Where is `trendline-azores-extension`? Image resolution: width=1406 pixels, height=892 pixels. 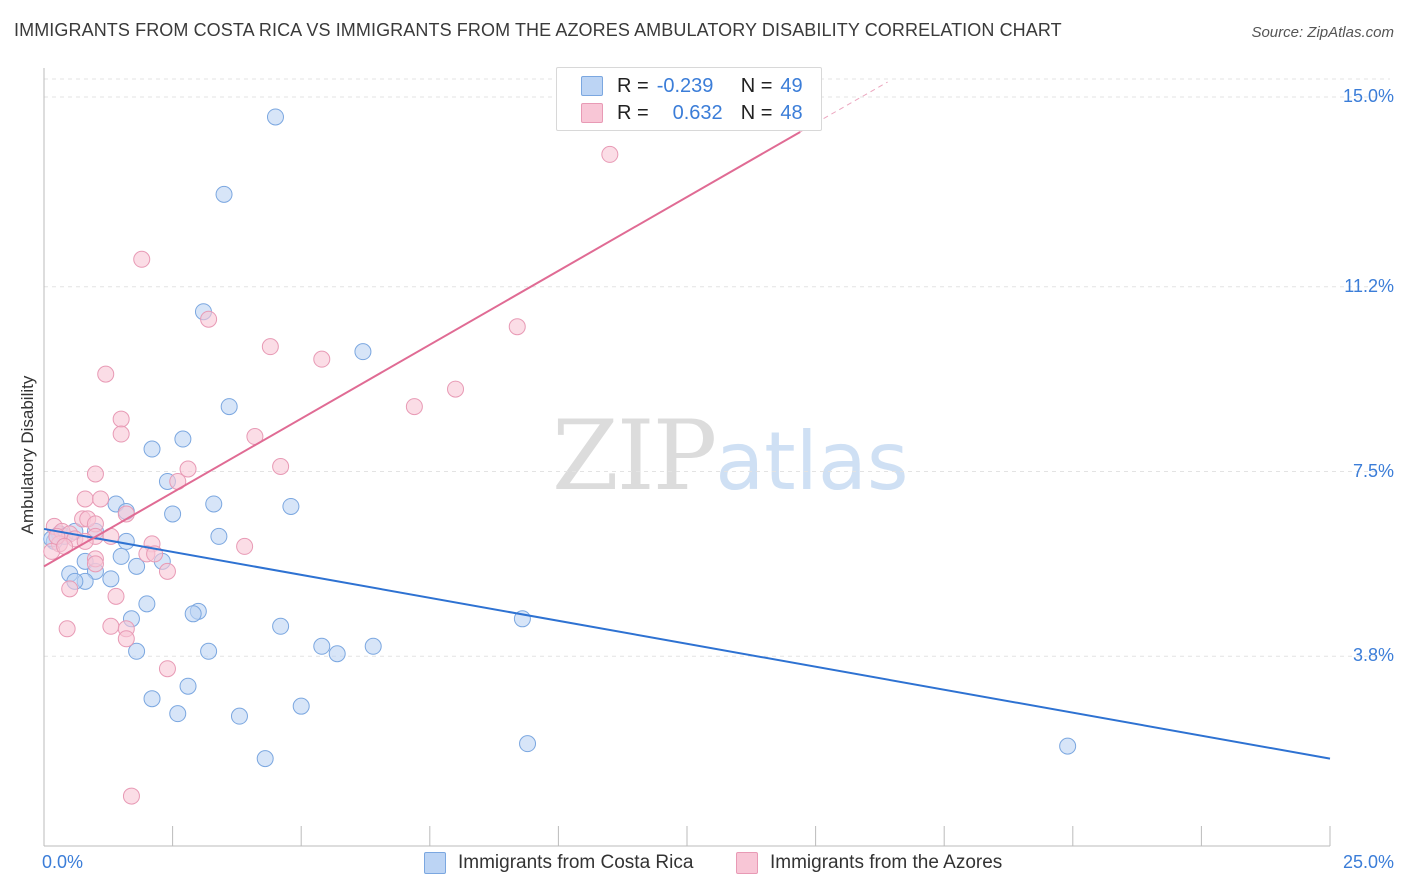
trendline-azores-extension is located at coordinates (843, 107).